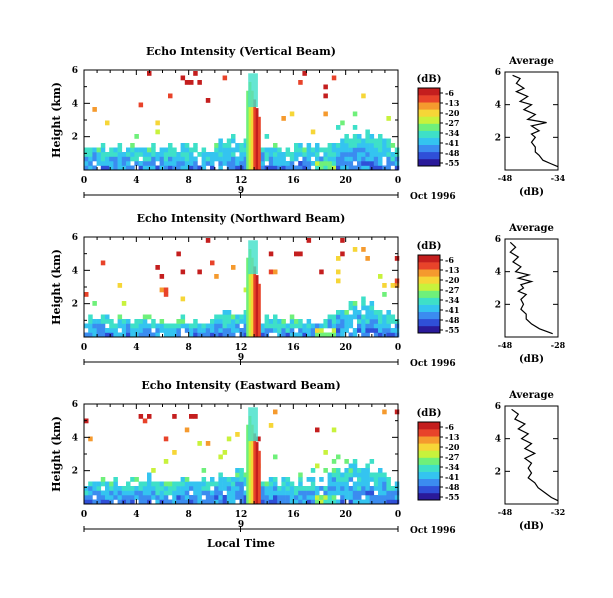 Image resolution: width=613 pixels, height=598 pixels. Describe the element at coordinates (558, 178) in the screenshot. I see `profile-x-tick-label: -34` at that location.